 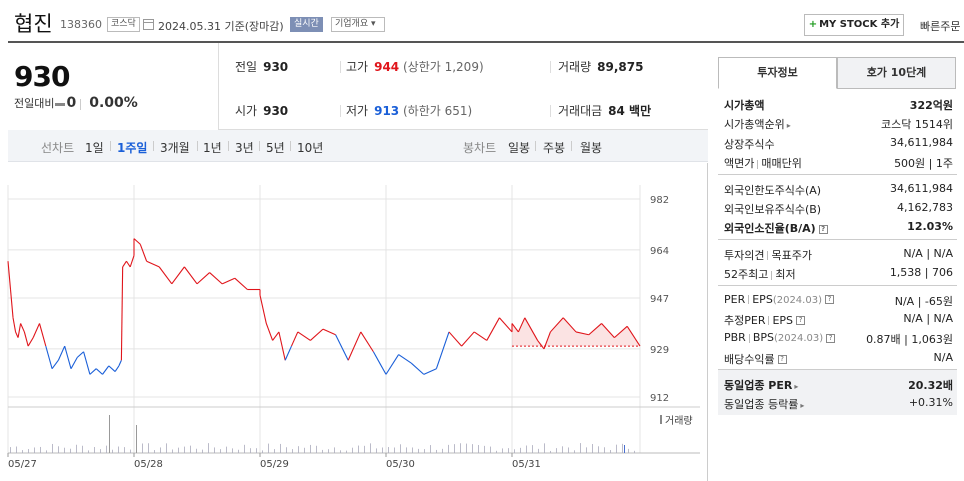 I want to click on change-label: 전일대비, so click(x=34, y=103).